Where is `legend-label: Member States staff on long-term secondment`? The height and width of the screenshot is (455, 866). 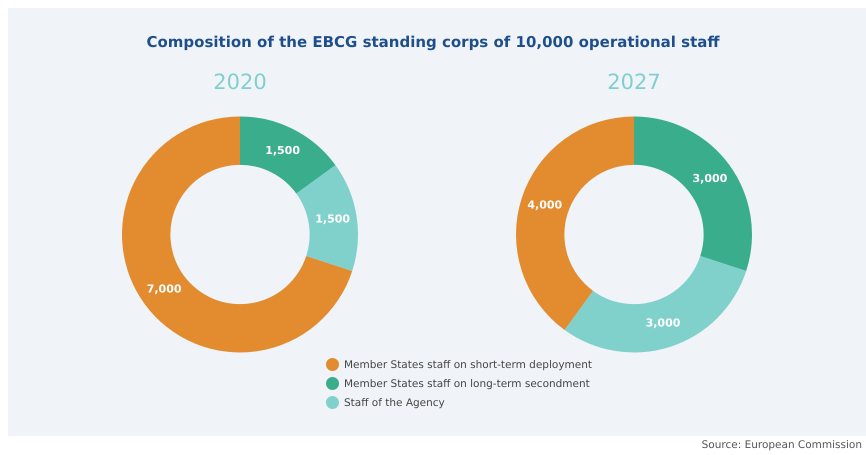 legend-label: Member States staff on long-term secondment is located at coordinates (467, 384).